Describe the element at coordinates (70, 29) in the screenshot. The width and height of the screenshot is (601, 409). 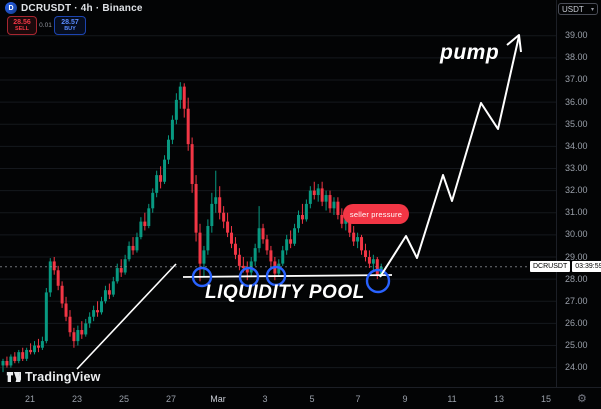
I see `buy-label: BUY` at that location.